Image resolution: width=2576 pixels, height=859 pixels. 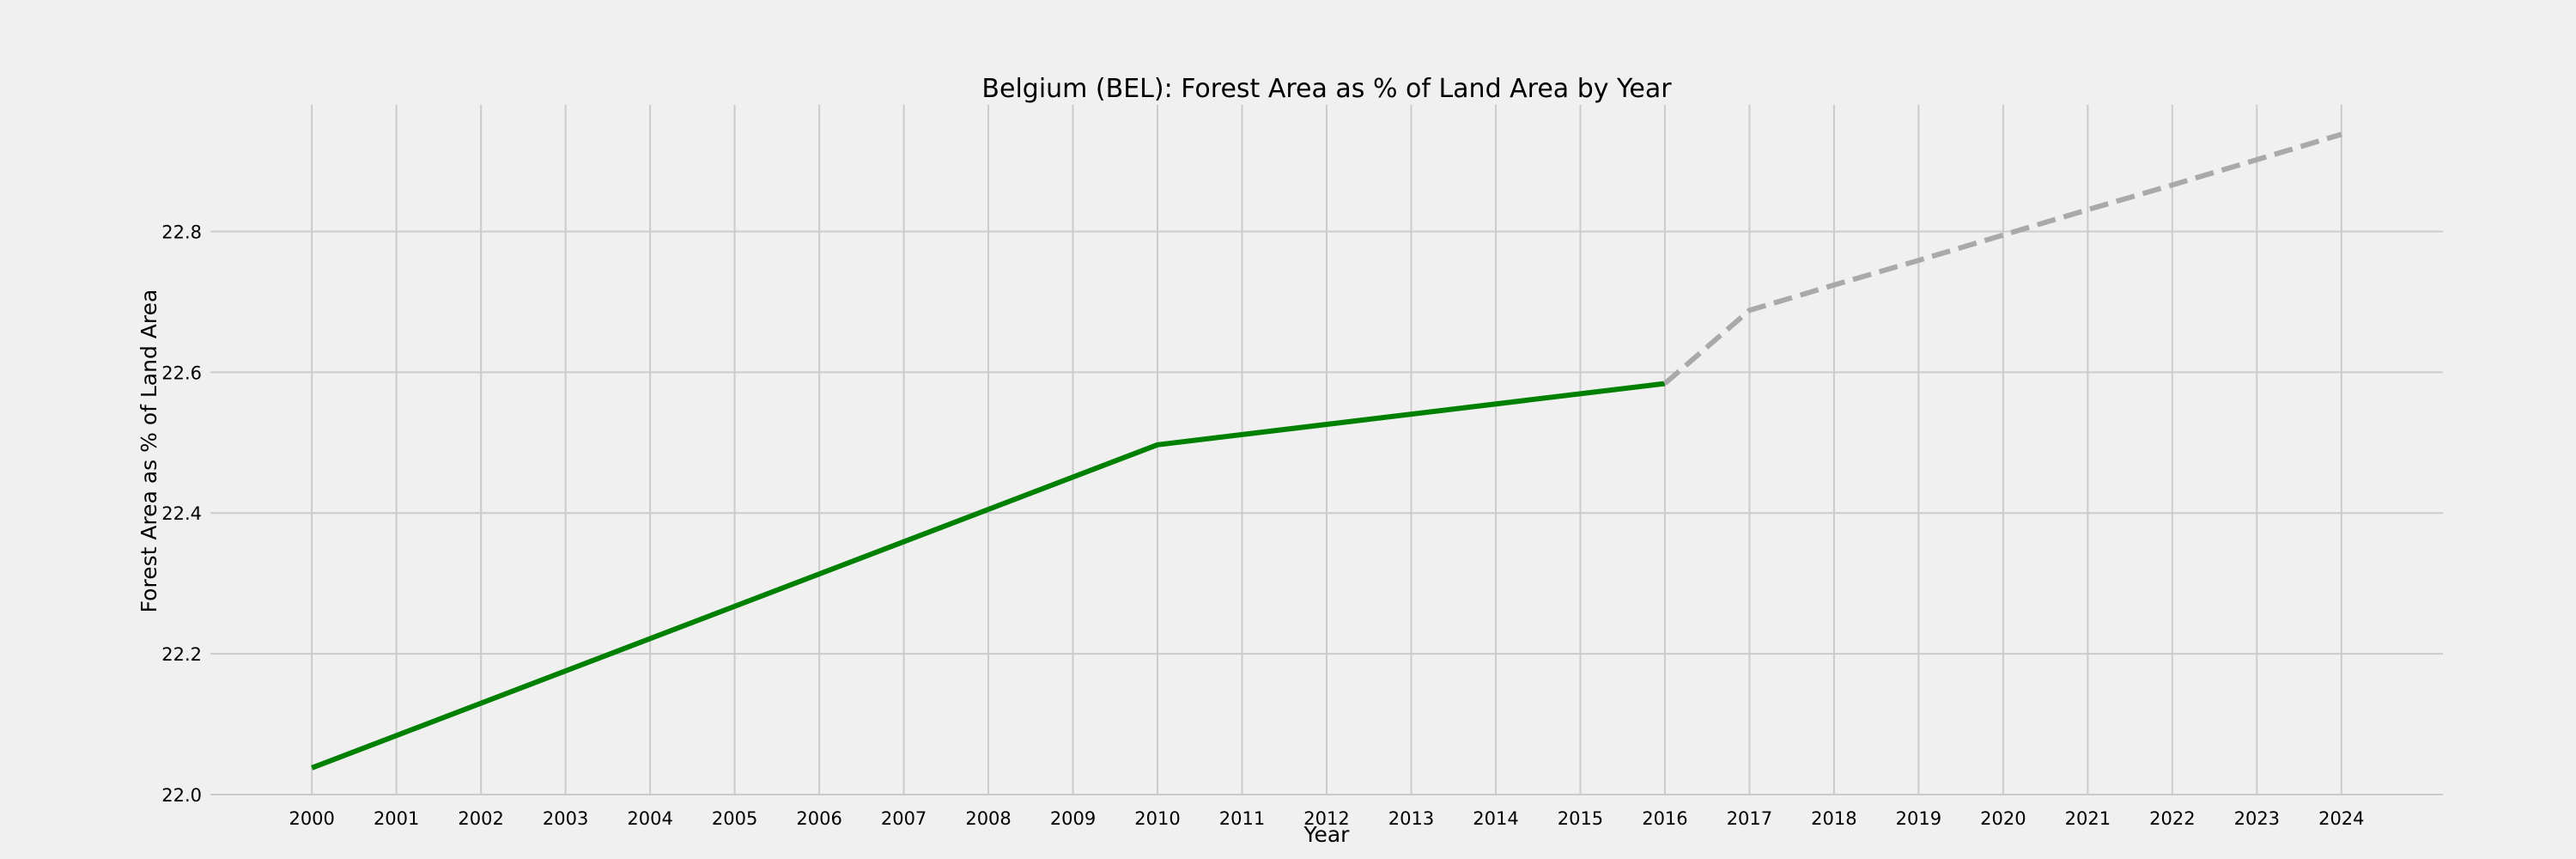 I want to click on x-tick-label: 2014, so click(x=1495, y=819).